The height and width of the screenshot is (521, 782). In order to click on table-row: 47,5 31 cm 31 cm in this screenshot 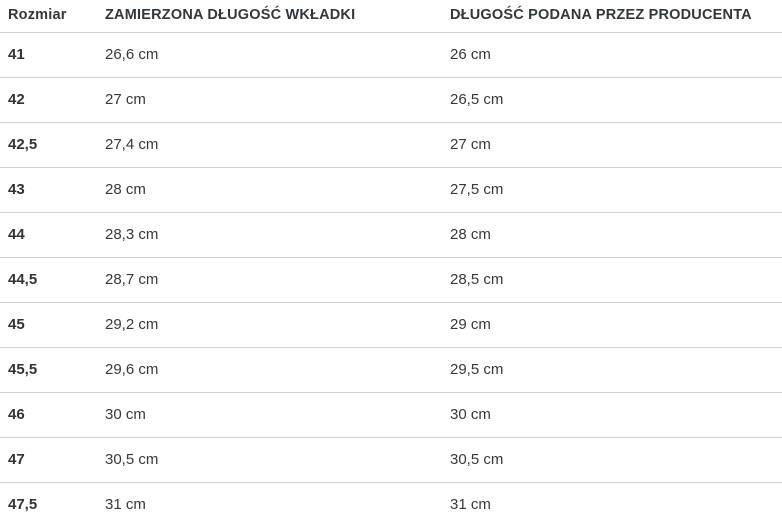, I will do `click(391, 501)`.